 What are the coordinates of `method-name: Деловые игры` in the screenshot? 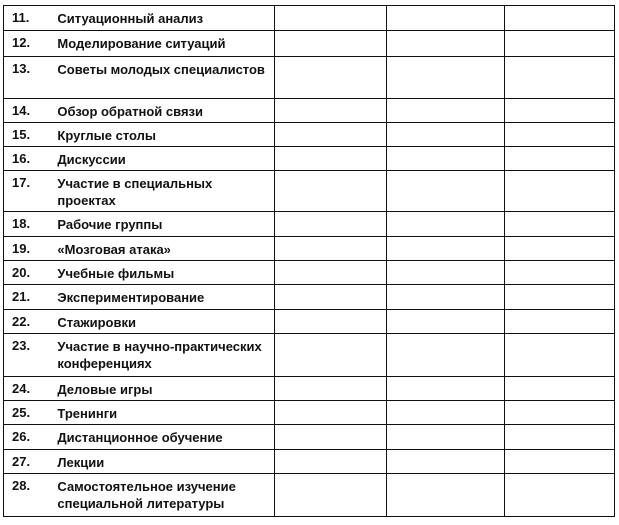 It's located at (163, 388).